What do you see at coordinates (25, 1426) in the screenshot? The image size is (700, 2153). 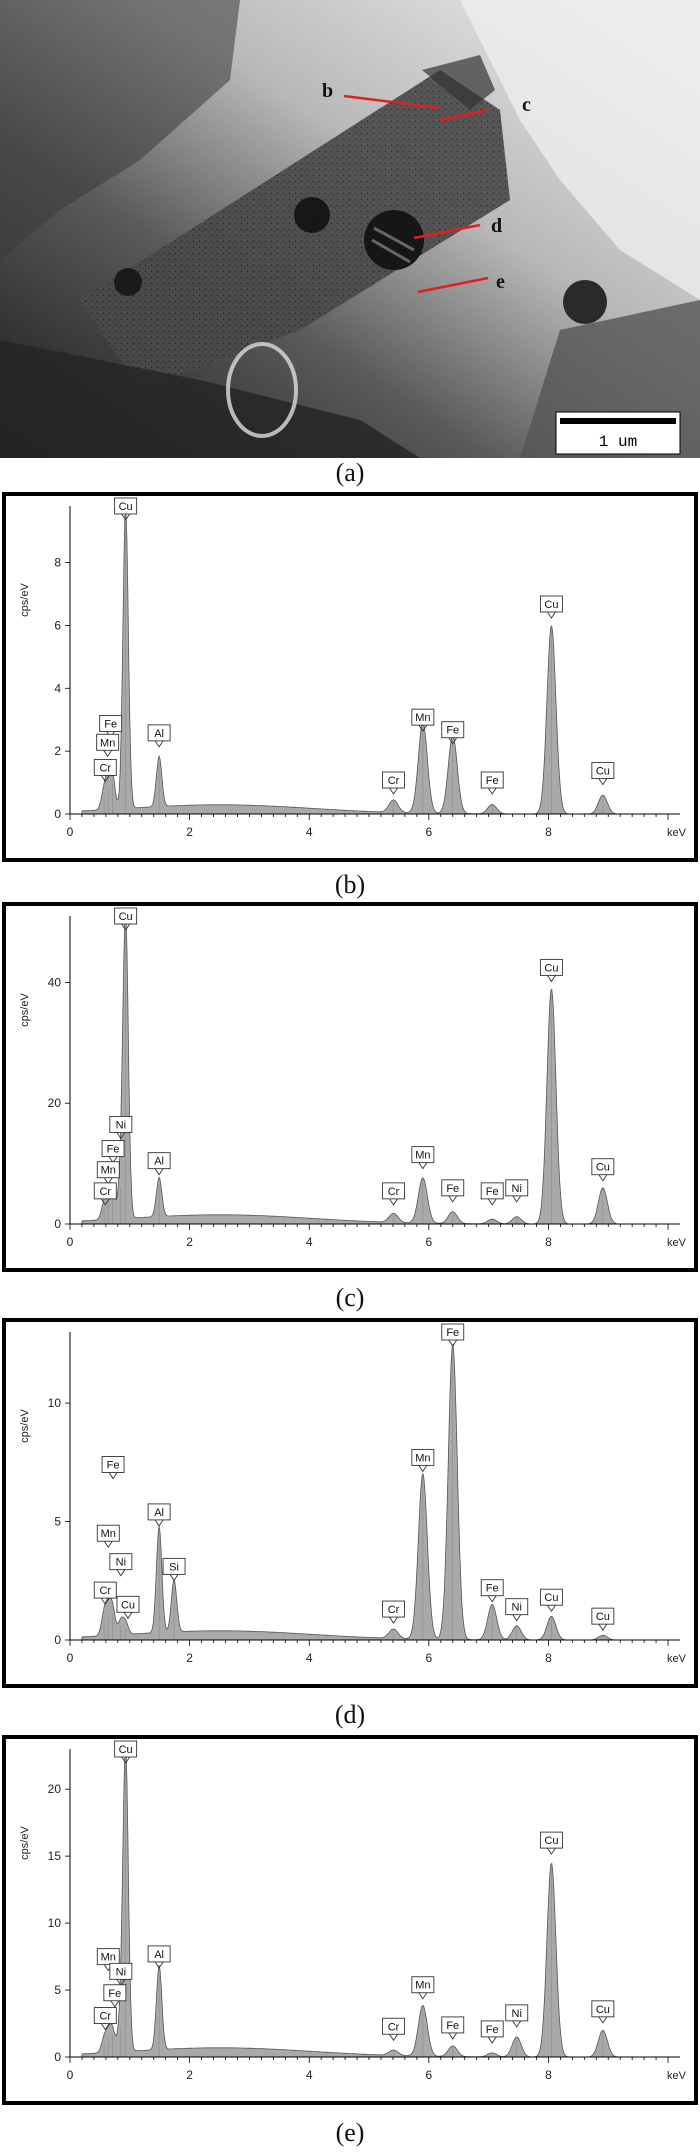 I see `y-axis-label: cps/eV` at bounding box center [25, 1426].